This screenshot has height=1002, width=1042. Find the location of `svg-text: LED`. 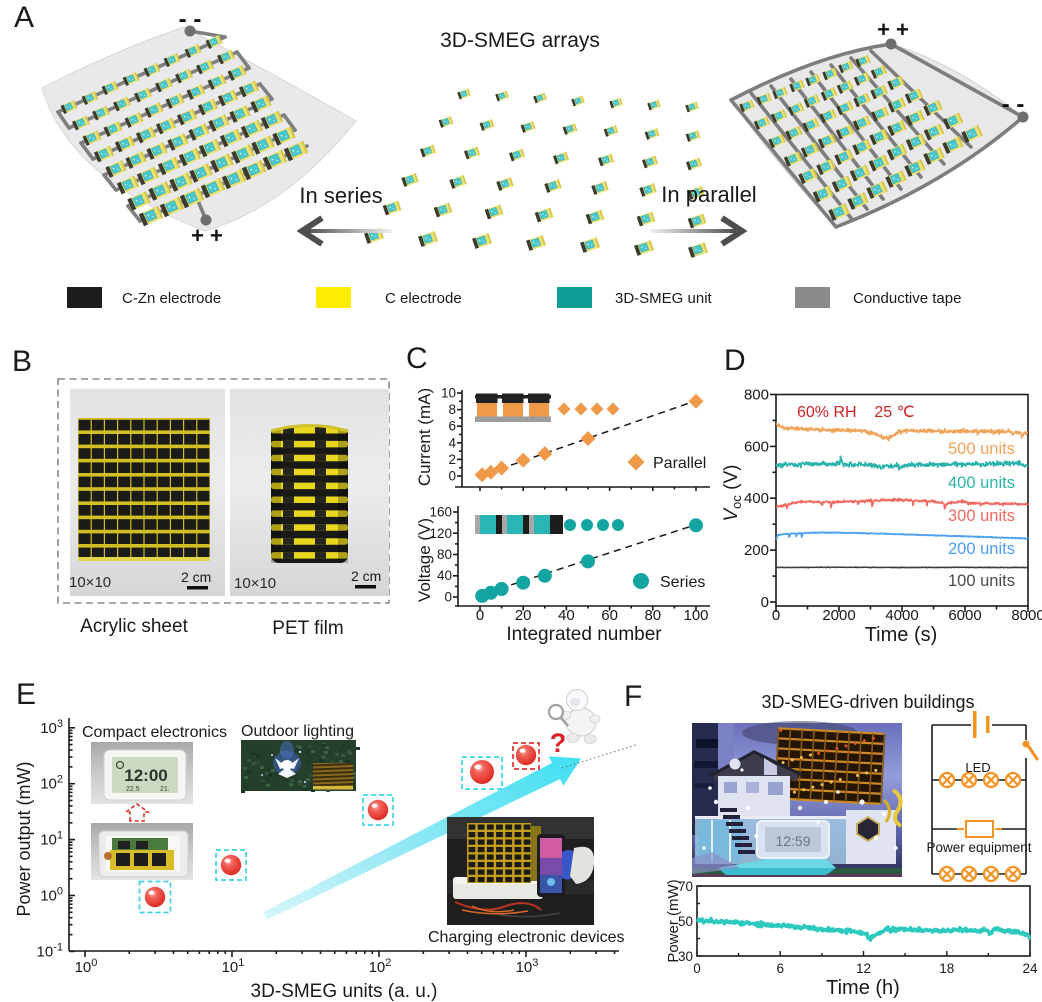

svg-text: LED is located at coordinates (977, 767).